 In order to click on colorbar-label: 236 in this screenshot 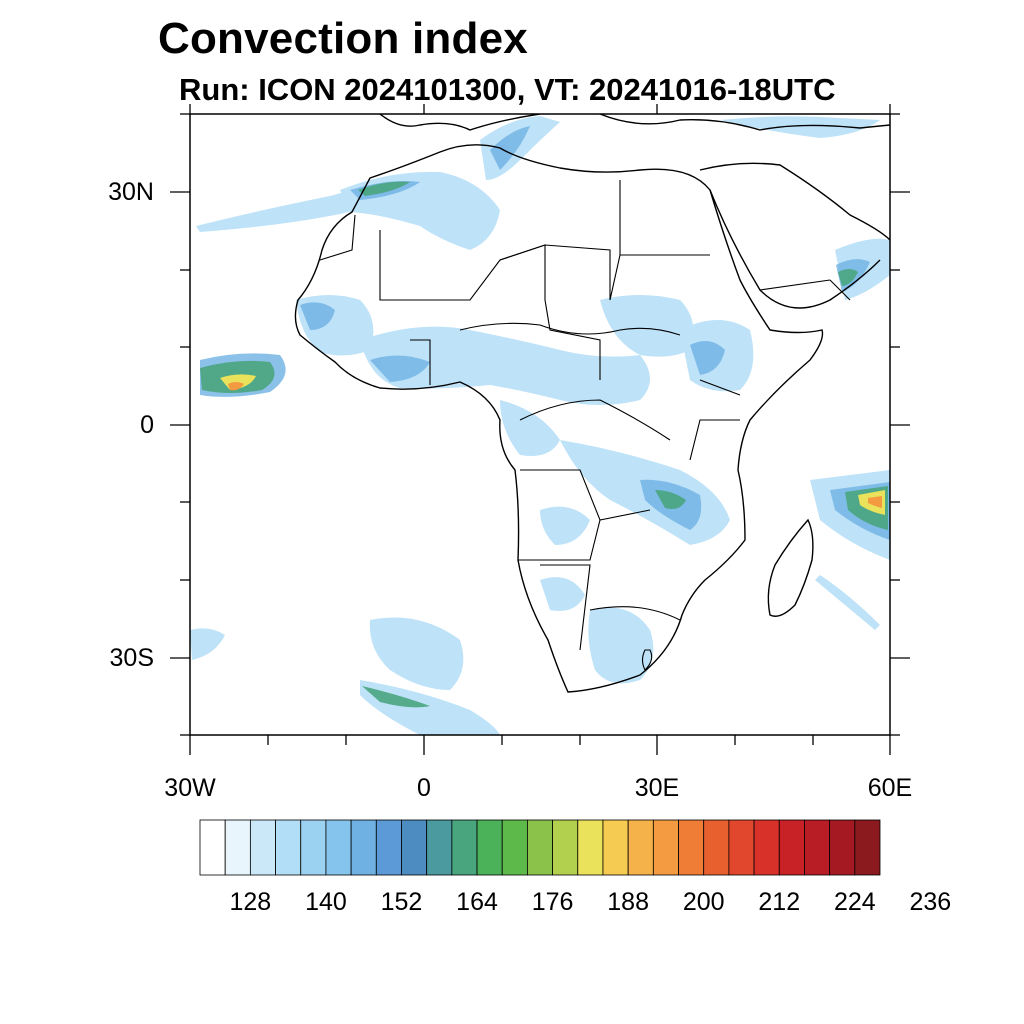, I will do `click(930, 902)`.